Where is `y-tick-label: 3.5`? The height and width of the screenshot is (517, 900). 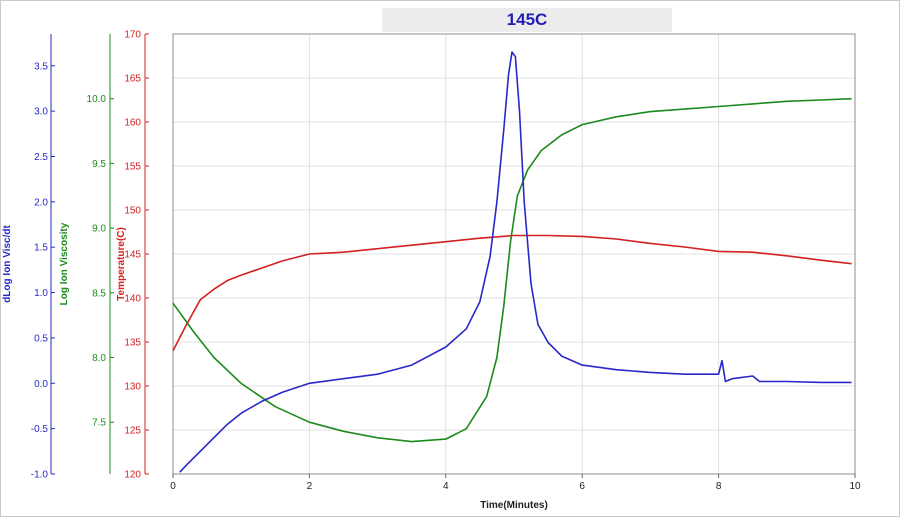
y-tick-label: 3.5 is located at coordinates (41, 66).